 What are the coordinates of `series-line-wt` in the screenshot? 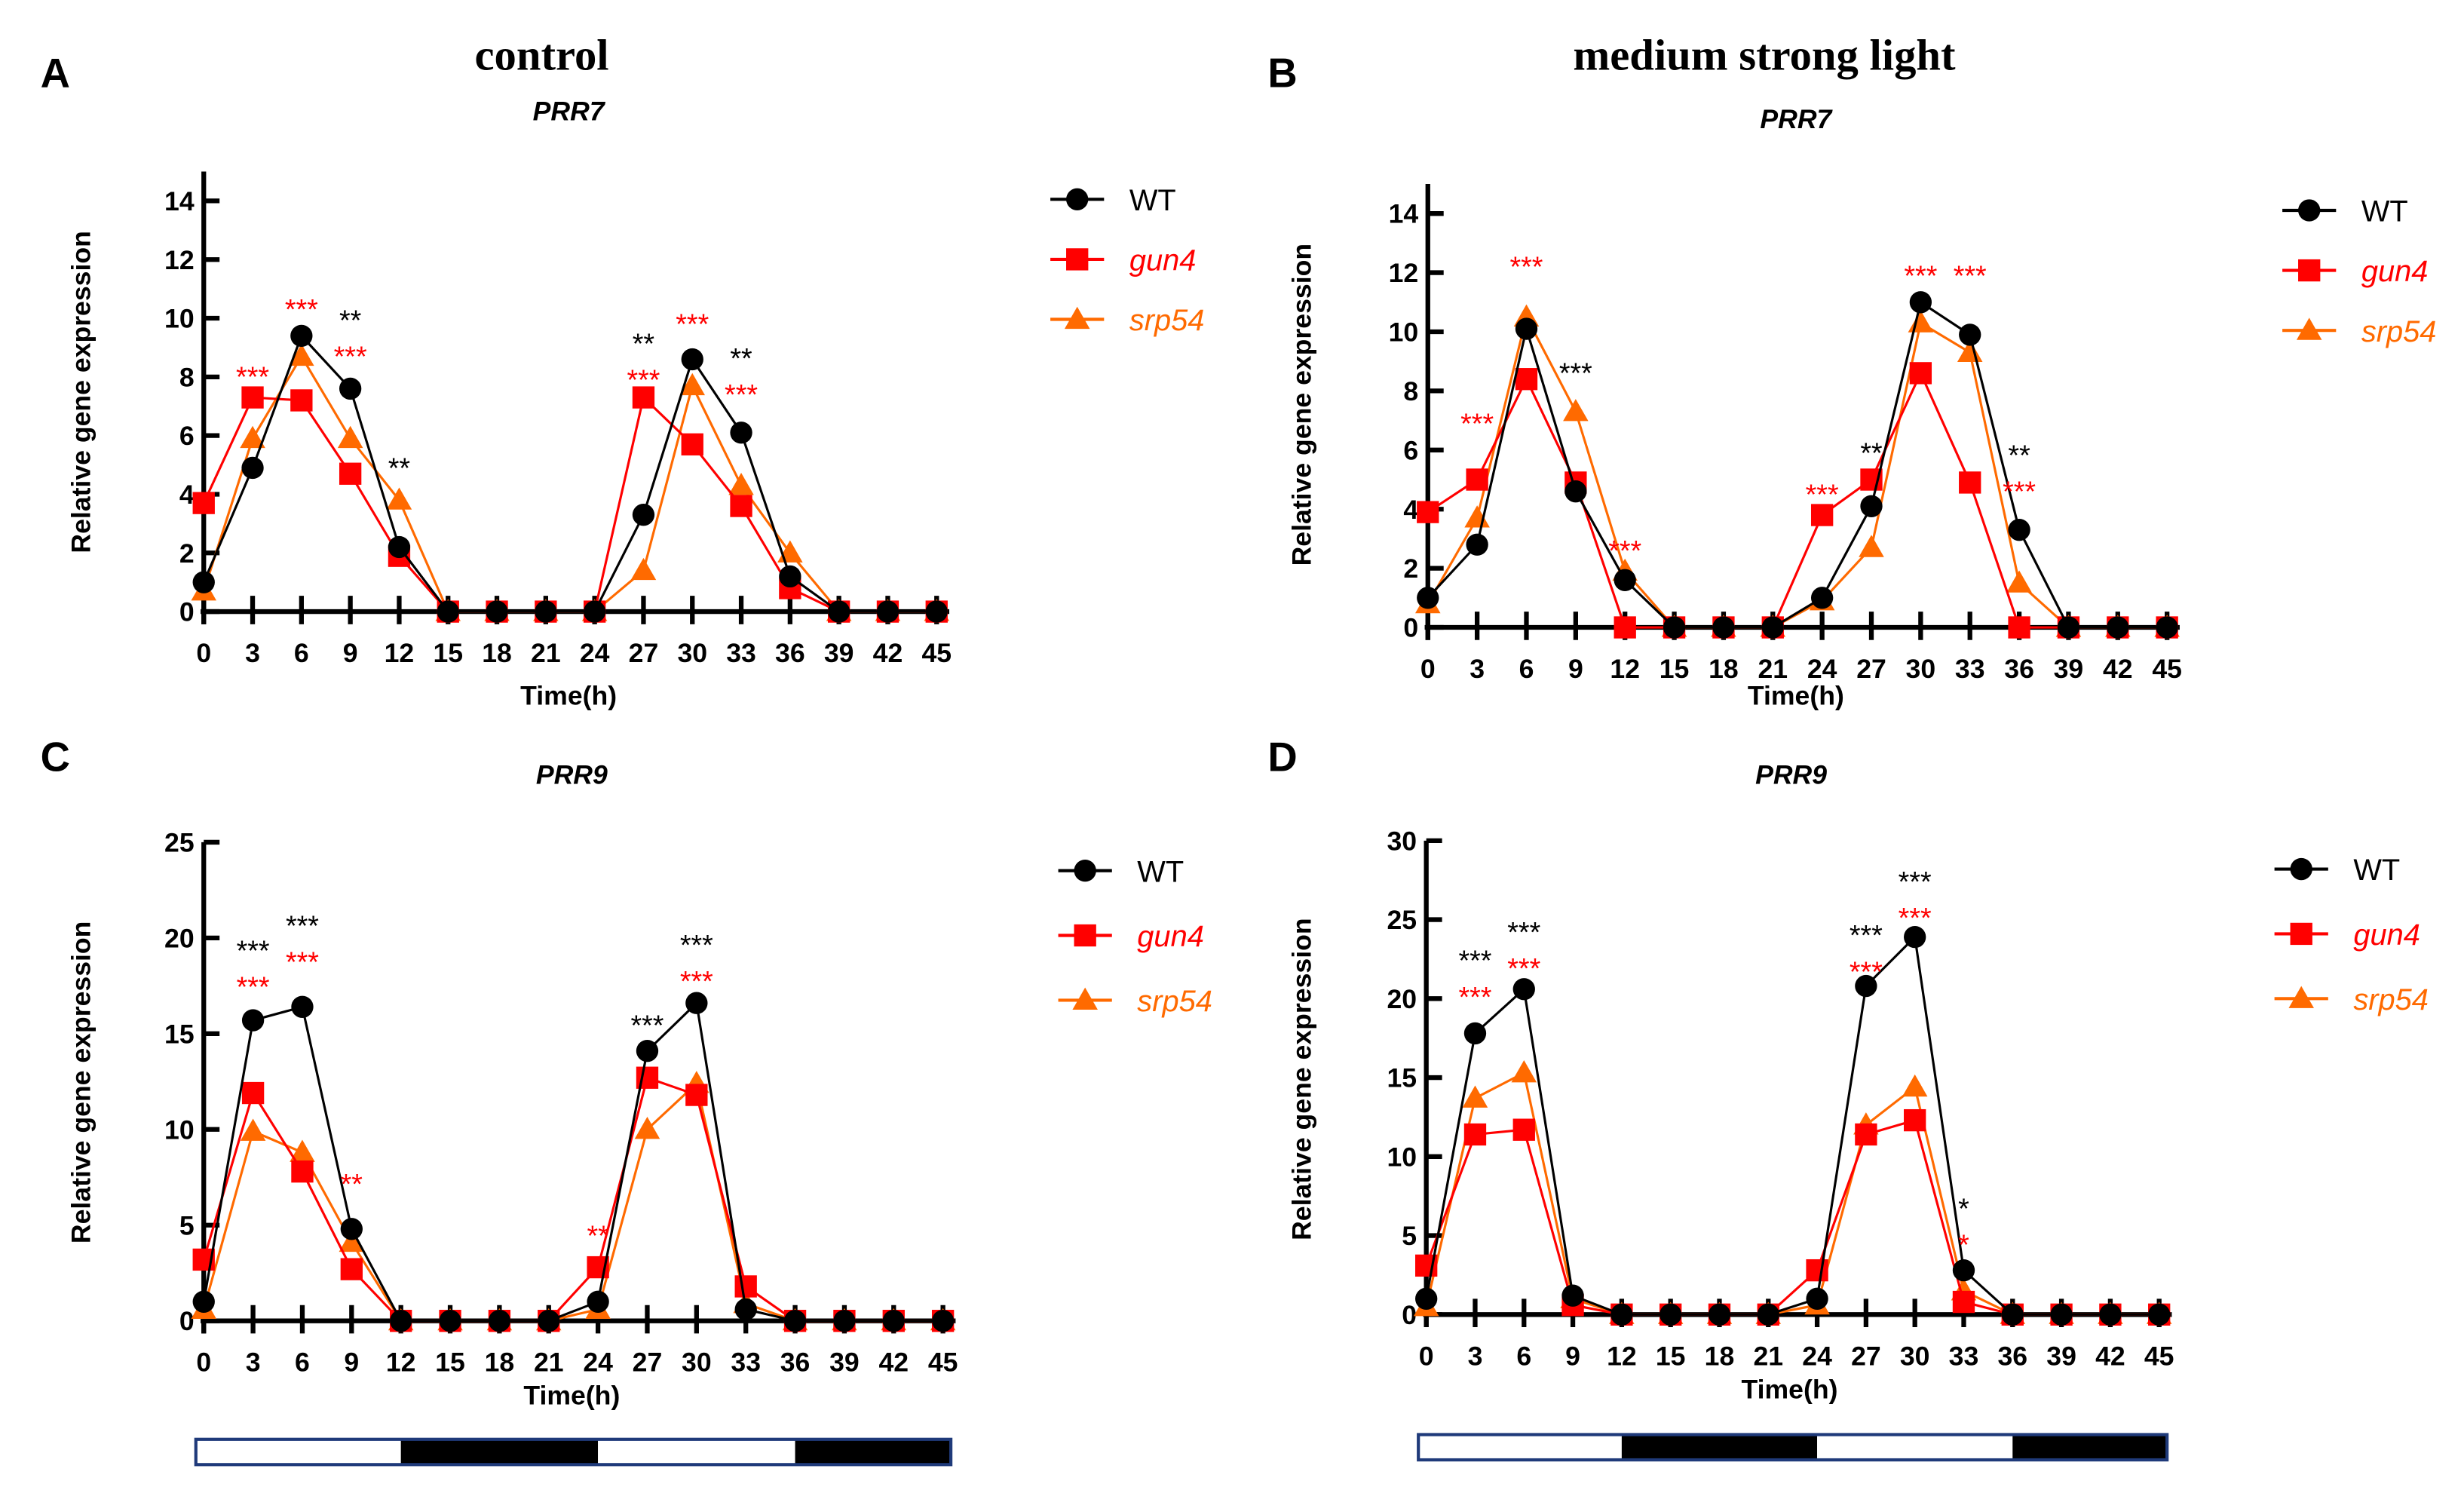 It's located at (572, 1161).